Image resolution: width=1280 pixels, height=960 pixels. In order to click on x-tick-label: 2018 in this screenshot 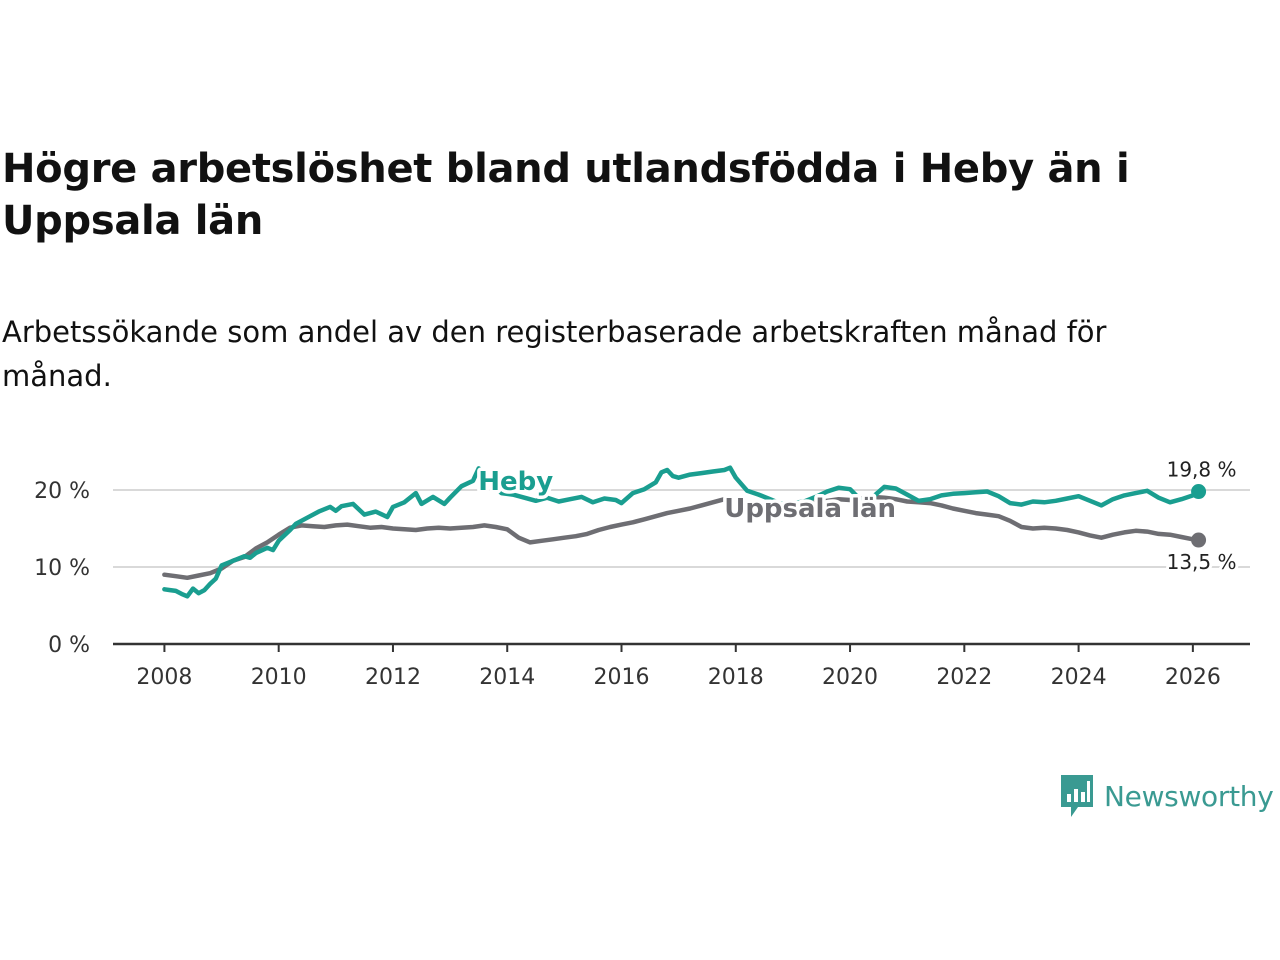, I will do `click(736, 677)`.